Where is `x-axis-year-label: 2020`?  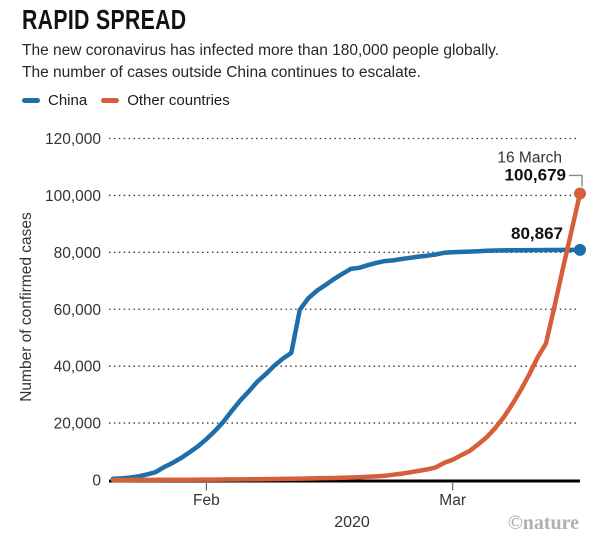 x-axis-year-label: 2020 is located at coordinates (352, 522).